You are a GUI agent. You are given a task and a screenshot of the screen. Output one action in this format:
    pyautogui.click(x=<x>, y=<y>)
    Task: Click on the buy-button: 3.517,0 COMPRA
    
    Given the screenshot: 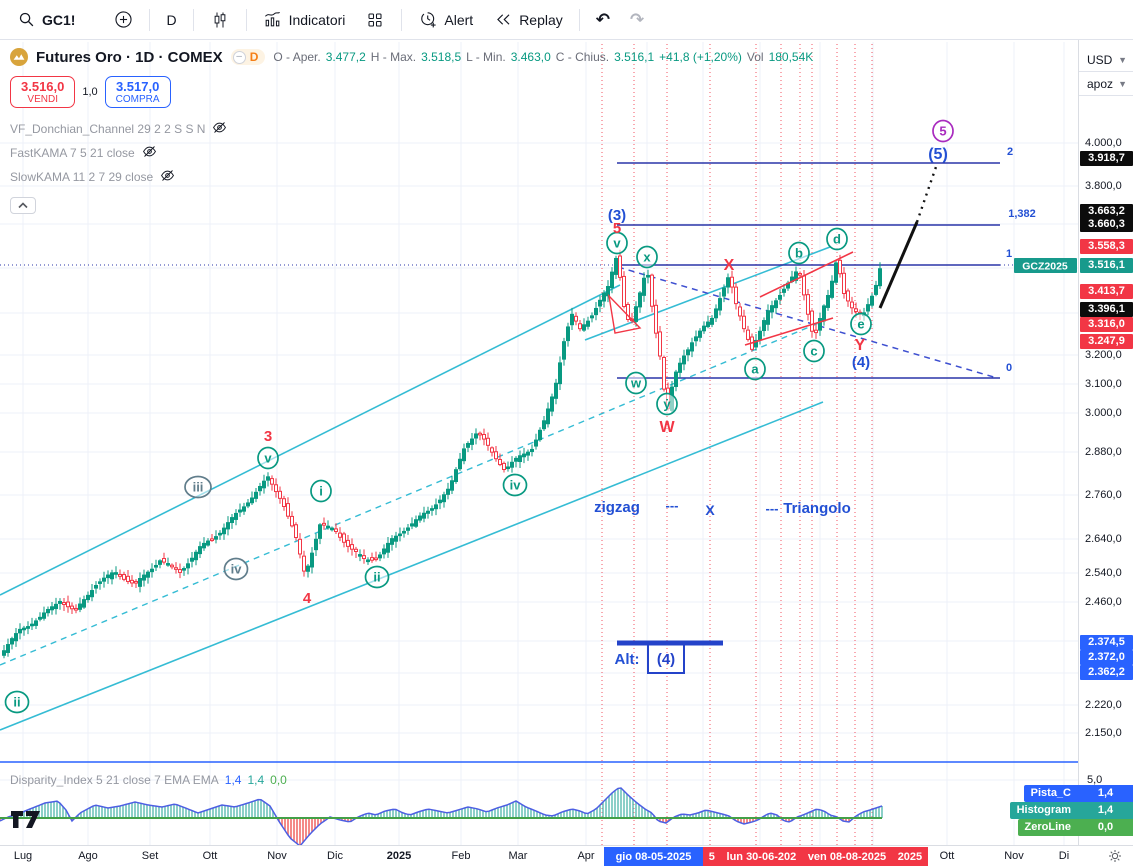 What is the action you would take?
    pyautogui.click(x=137, y=92)
    